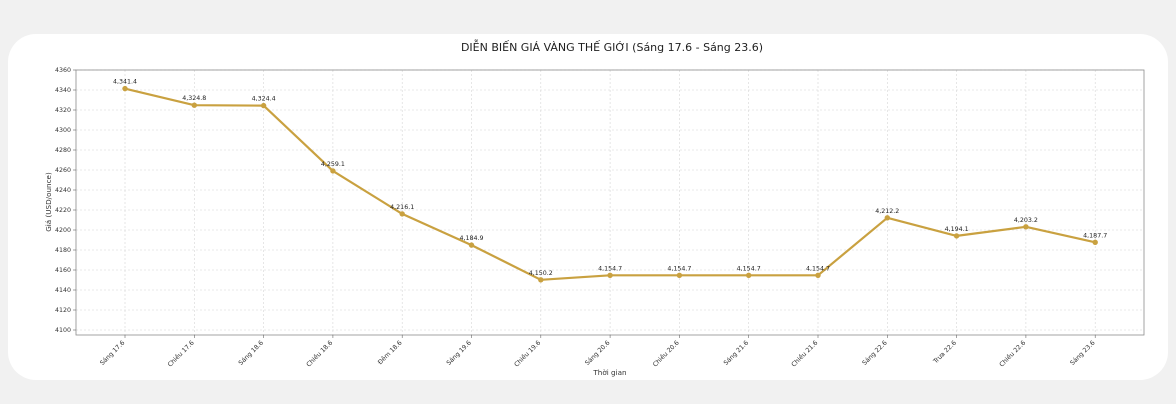 The image size is (1176, 404). What do you see at coordinates (333, 164) in the screenshot?
I see `data-label: 4,259.1` at bounding box center [333, 164].